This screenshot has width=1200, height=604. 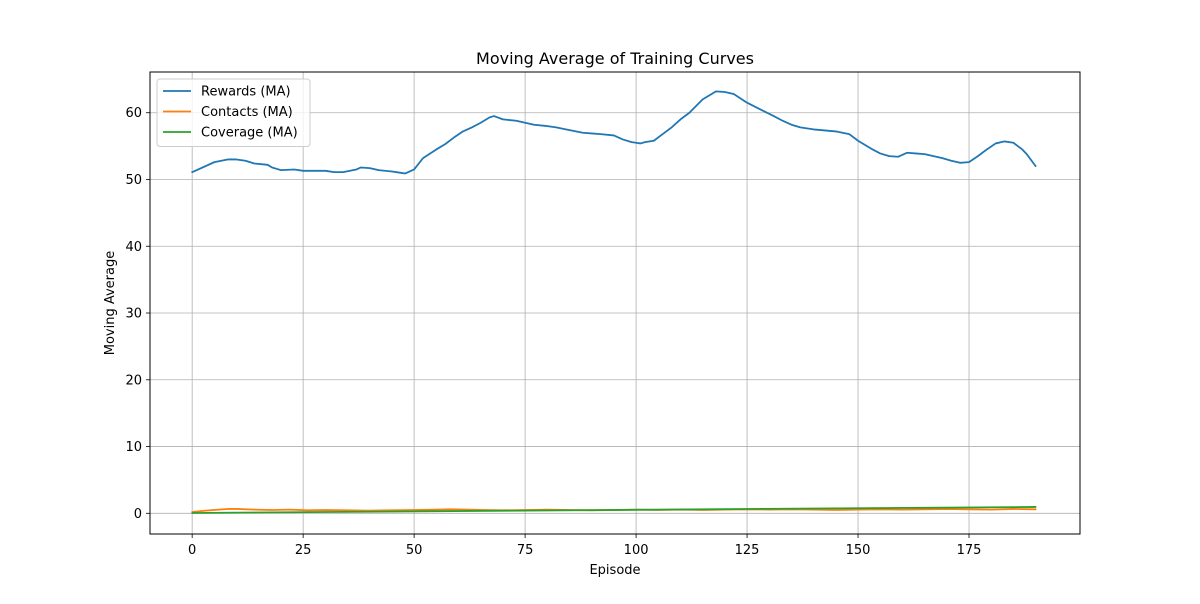 What do you see at coordinates (858, 550) in the screenshot?
I see `x-tick-label: 150` at bounding box center [858, 550].